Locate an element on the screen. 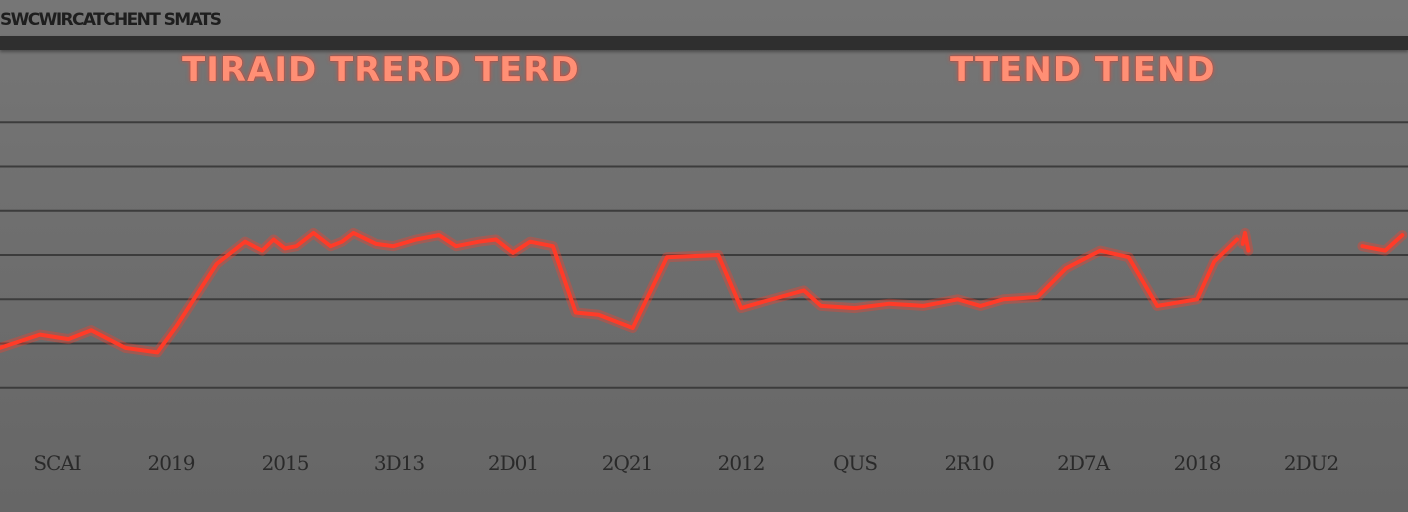 This screenshot has height=512, width=1408. x-tick-label: 2012 is located at coordinates (741, 463).